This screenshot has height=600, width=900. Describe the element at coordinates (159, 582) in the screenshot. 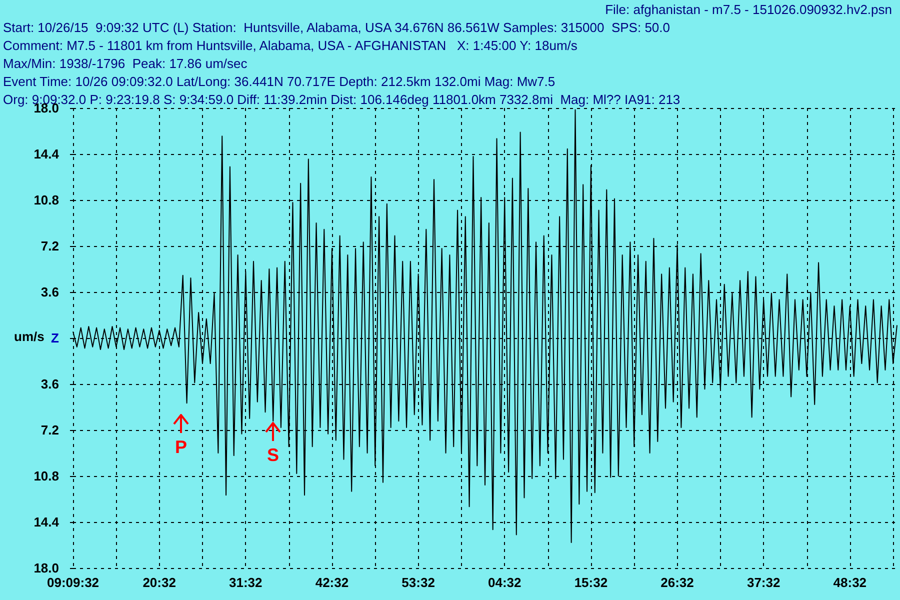

I see `x-tick-label: 20:32` at that location.